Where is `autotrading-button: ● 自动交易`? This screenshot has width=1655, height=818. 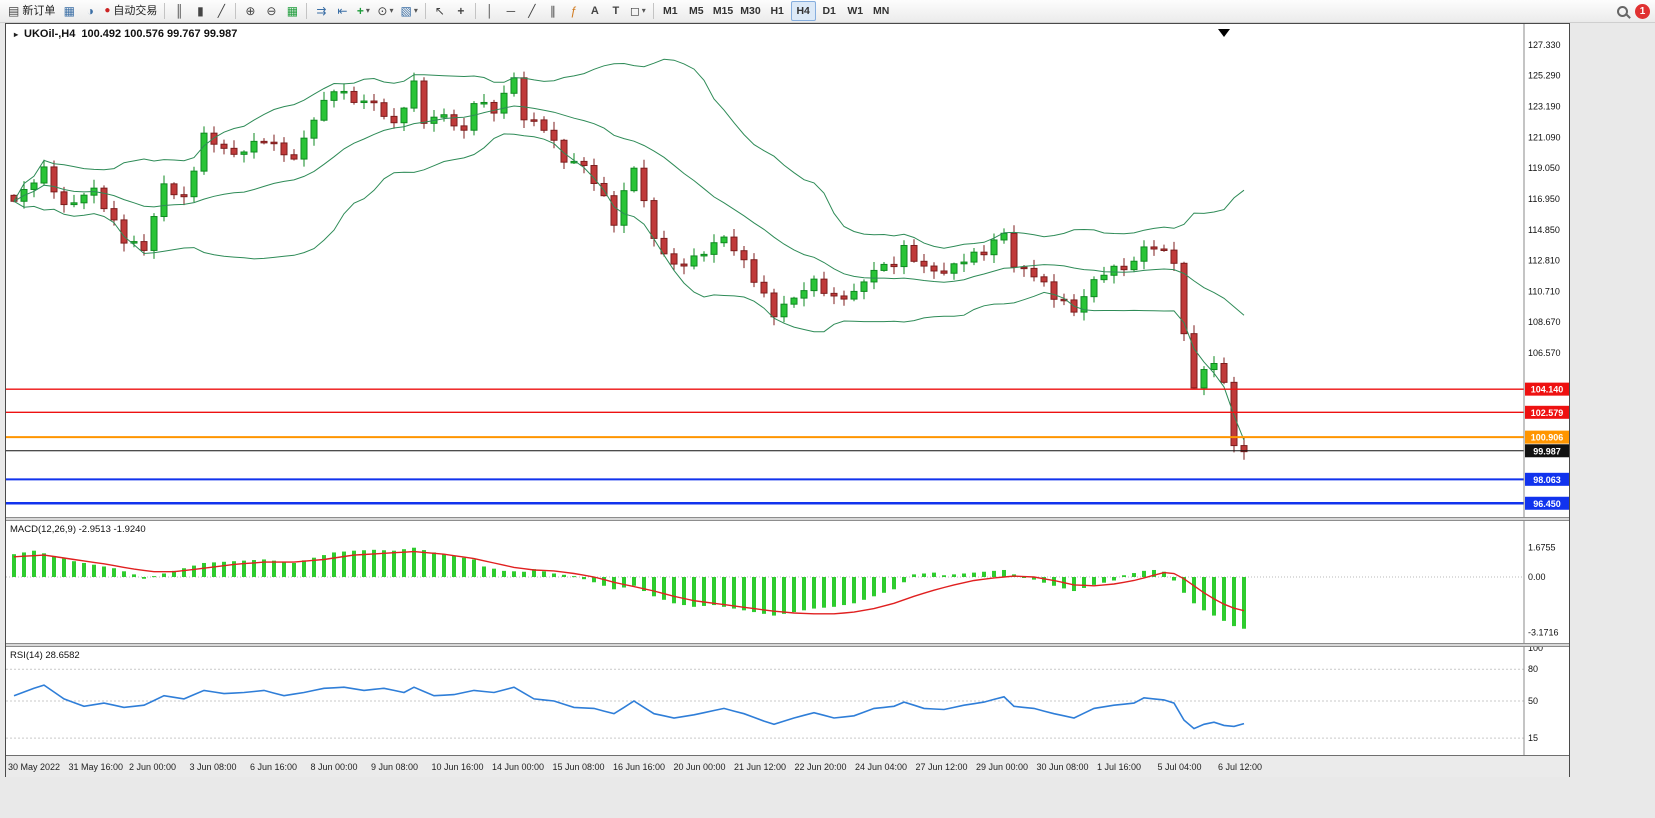 autotrading-button: ● 自动交易 is located at coordinates (130, 11).